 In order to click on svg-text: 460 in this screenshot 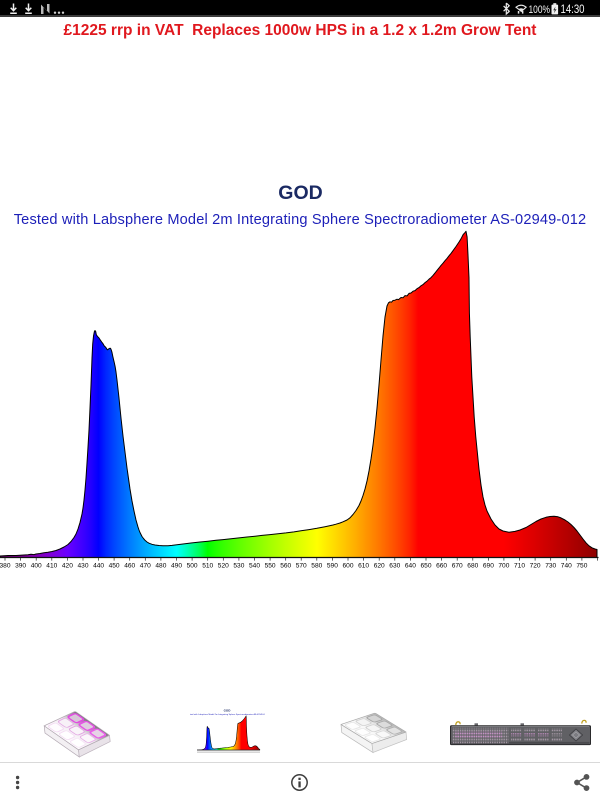, I will do `click(129, 566)`.